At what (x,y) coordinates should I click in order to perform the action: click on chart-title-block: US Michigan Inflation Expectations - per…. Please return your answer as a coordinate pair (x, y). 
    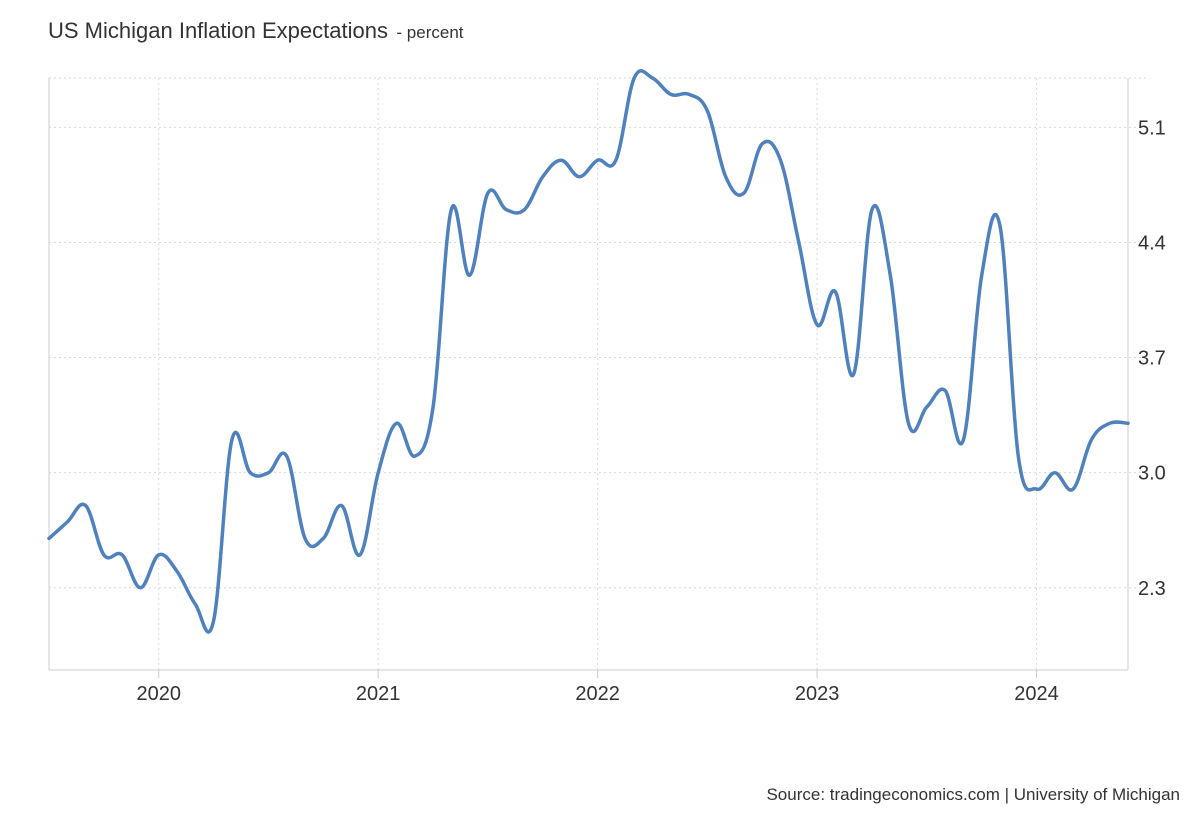
    Looking at the image, I should click on (256, 31).